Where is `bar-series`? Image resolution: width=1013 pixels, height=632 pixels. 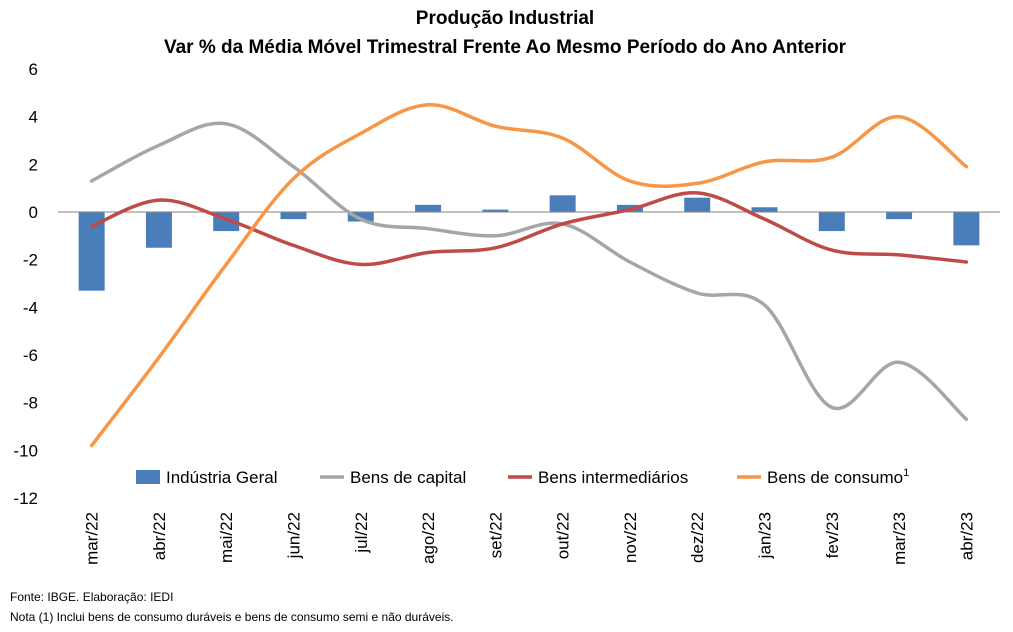 bar-series is located at coordinates (529, 243).